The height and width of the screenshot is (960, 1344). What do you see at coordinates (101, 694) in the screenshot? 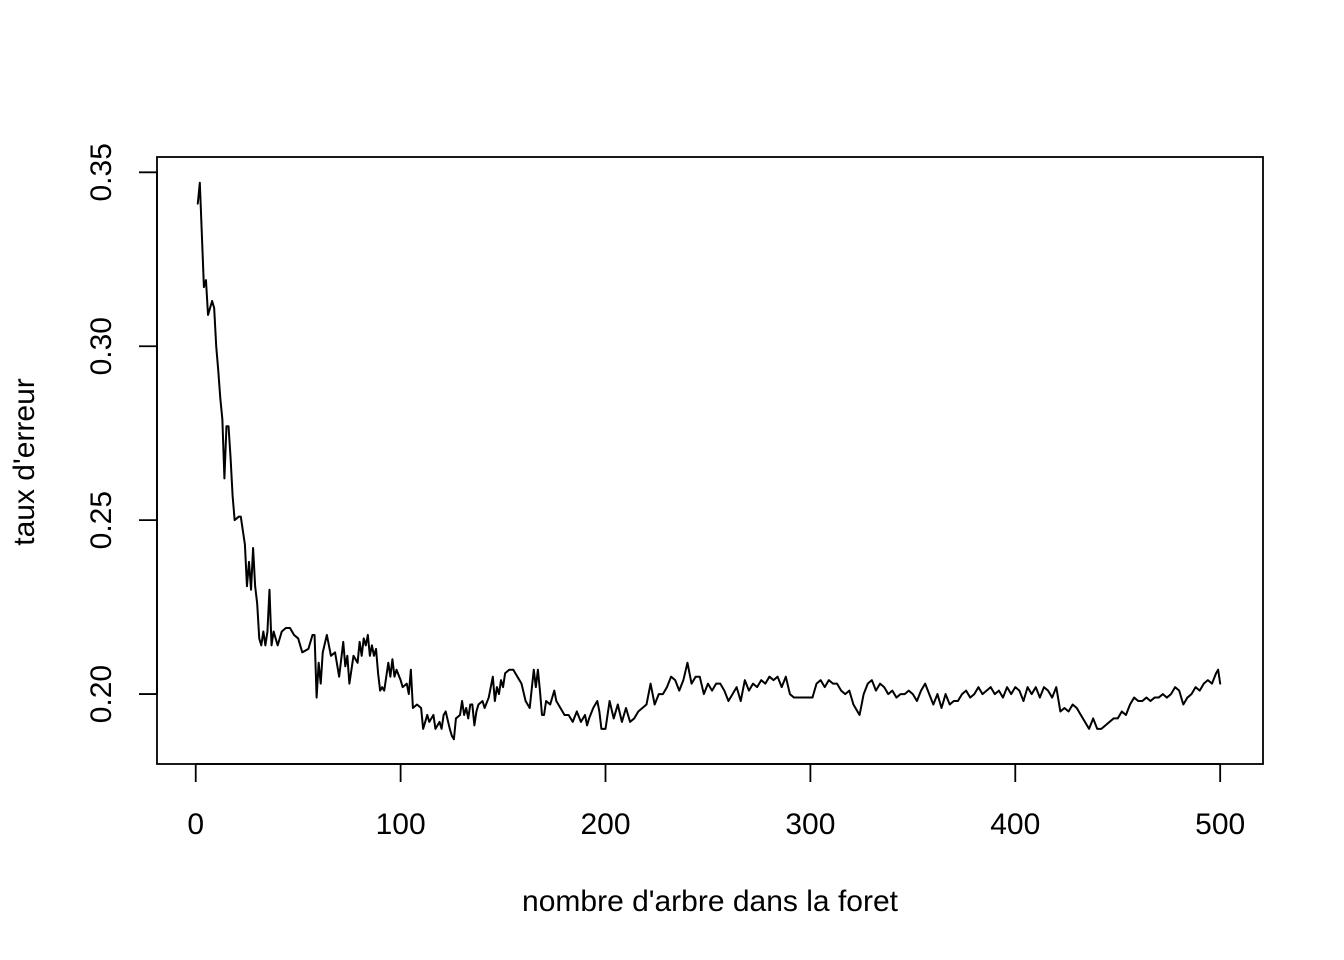
I see `y-tick-label: 0.20` at bounding box center [101, 694].